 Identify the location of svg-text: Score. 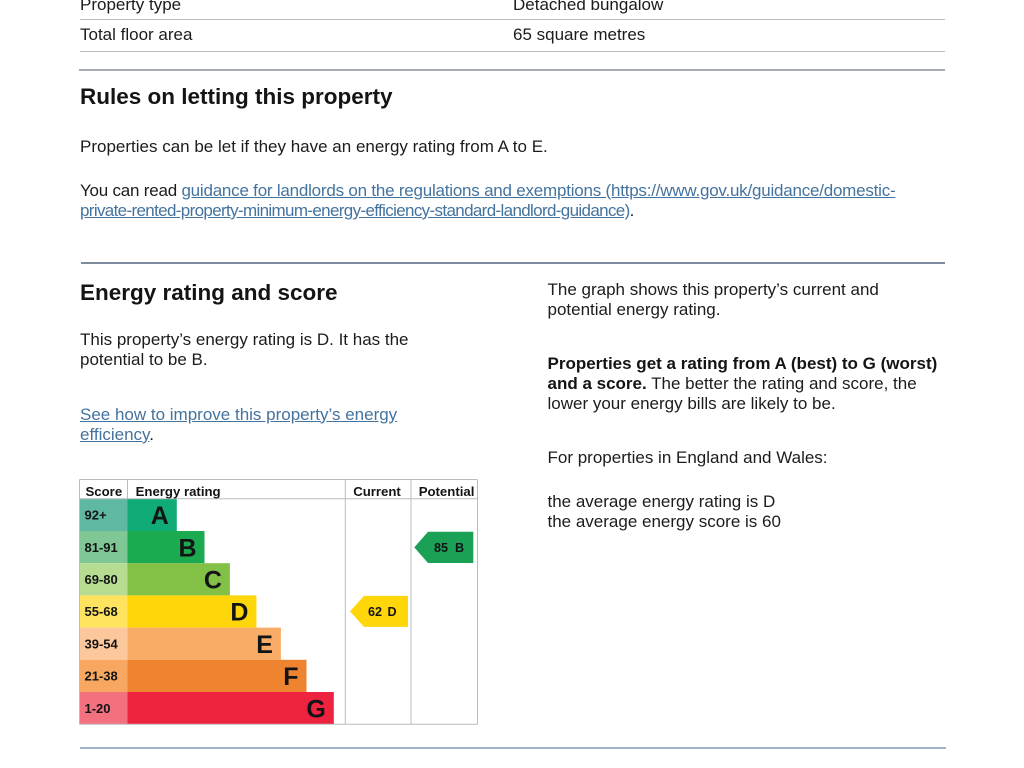
(104, 491).